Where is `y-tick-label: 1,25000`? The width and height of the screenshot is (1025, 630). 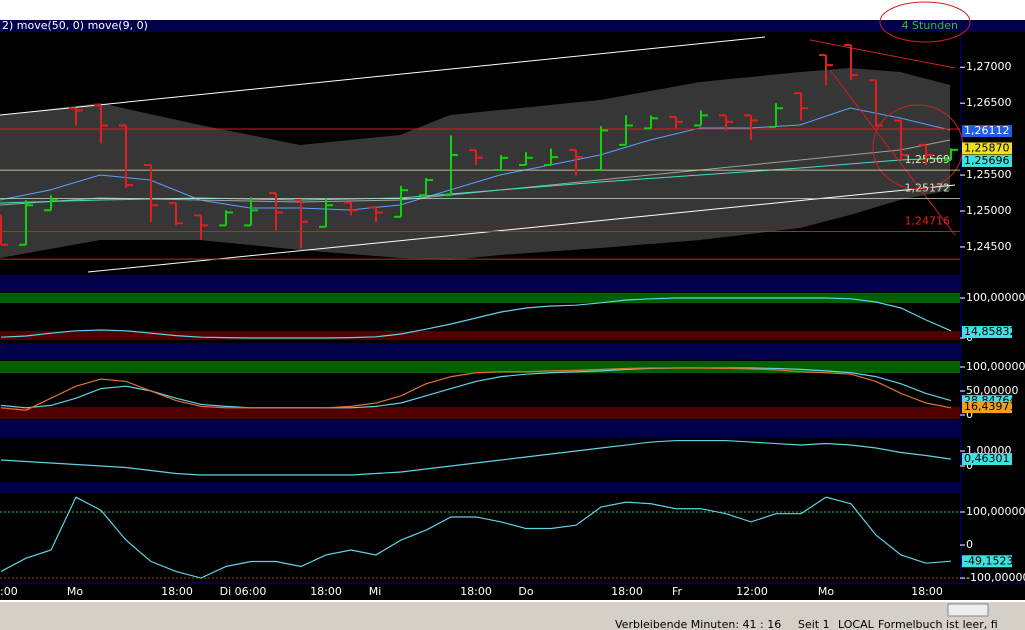
y-tick-label: 1,25000 is located at coordinates (989, 210).